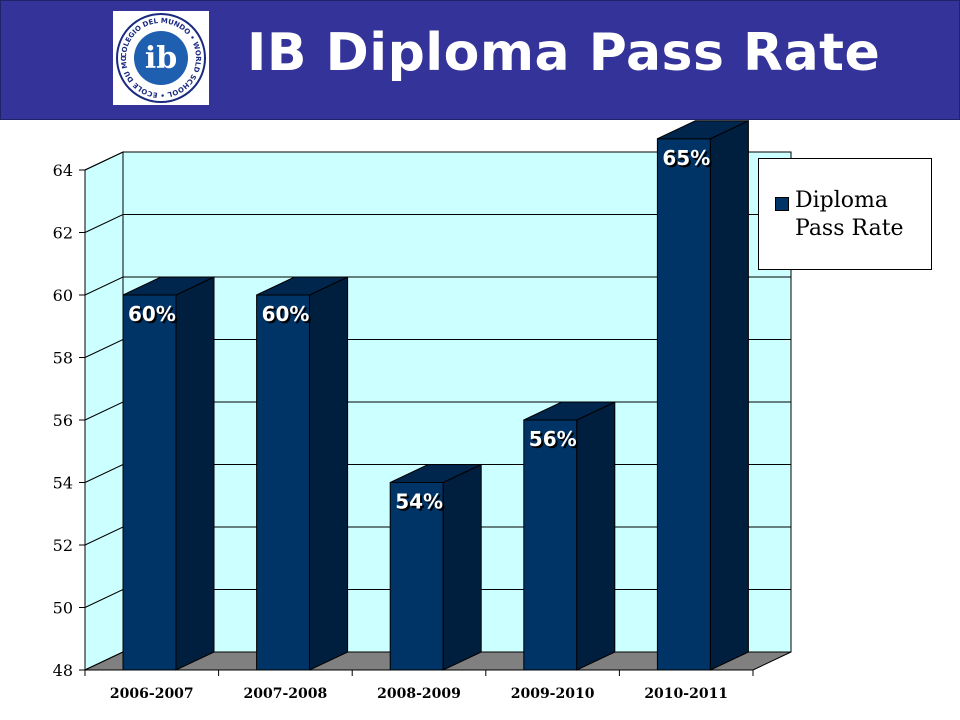 Image resolution: width=960 pixels, height=720 pixels. What do you see at coordinates (63, 358) in the screenshot?
I see `y-tick-label: 58` at bounding box center [63, 358].